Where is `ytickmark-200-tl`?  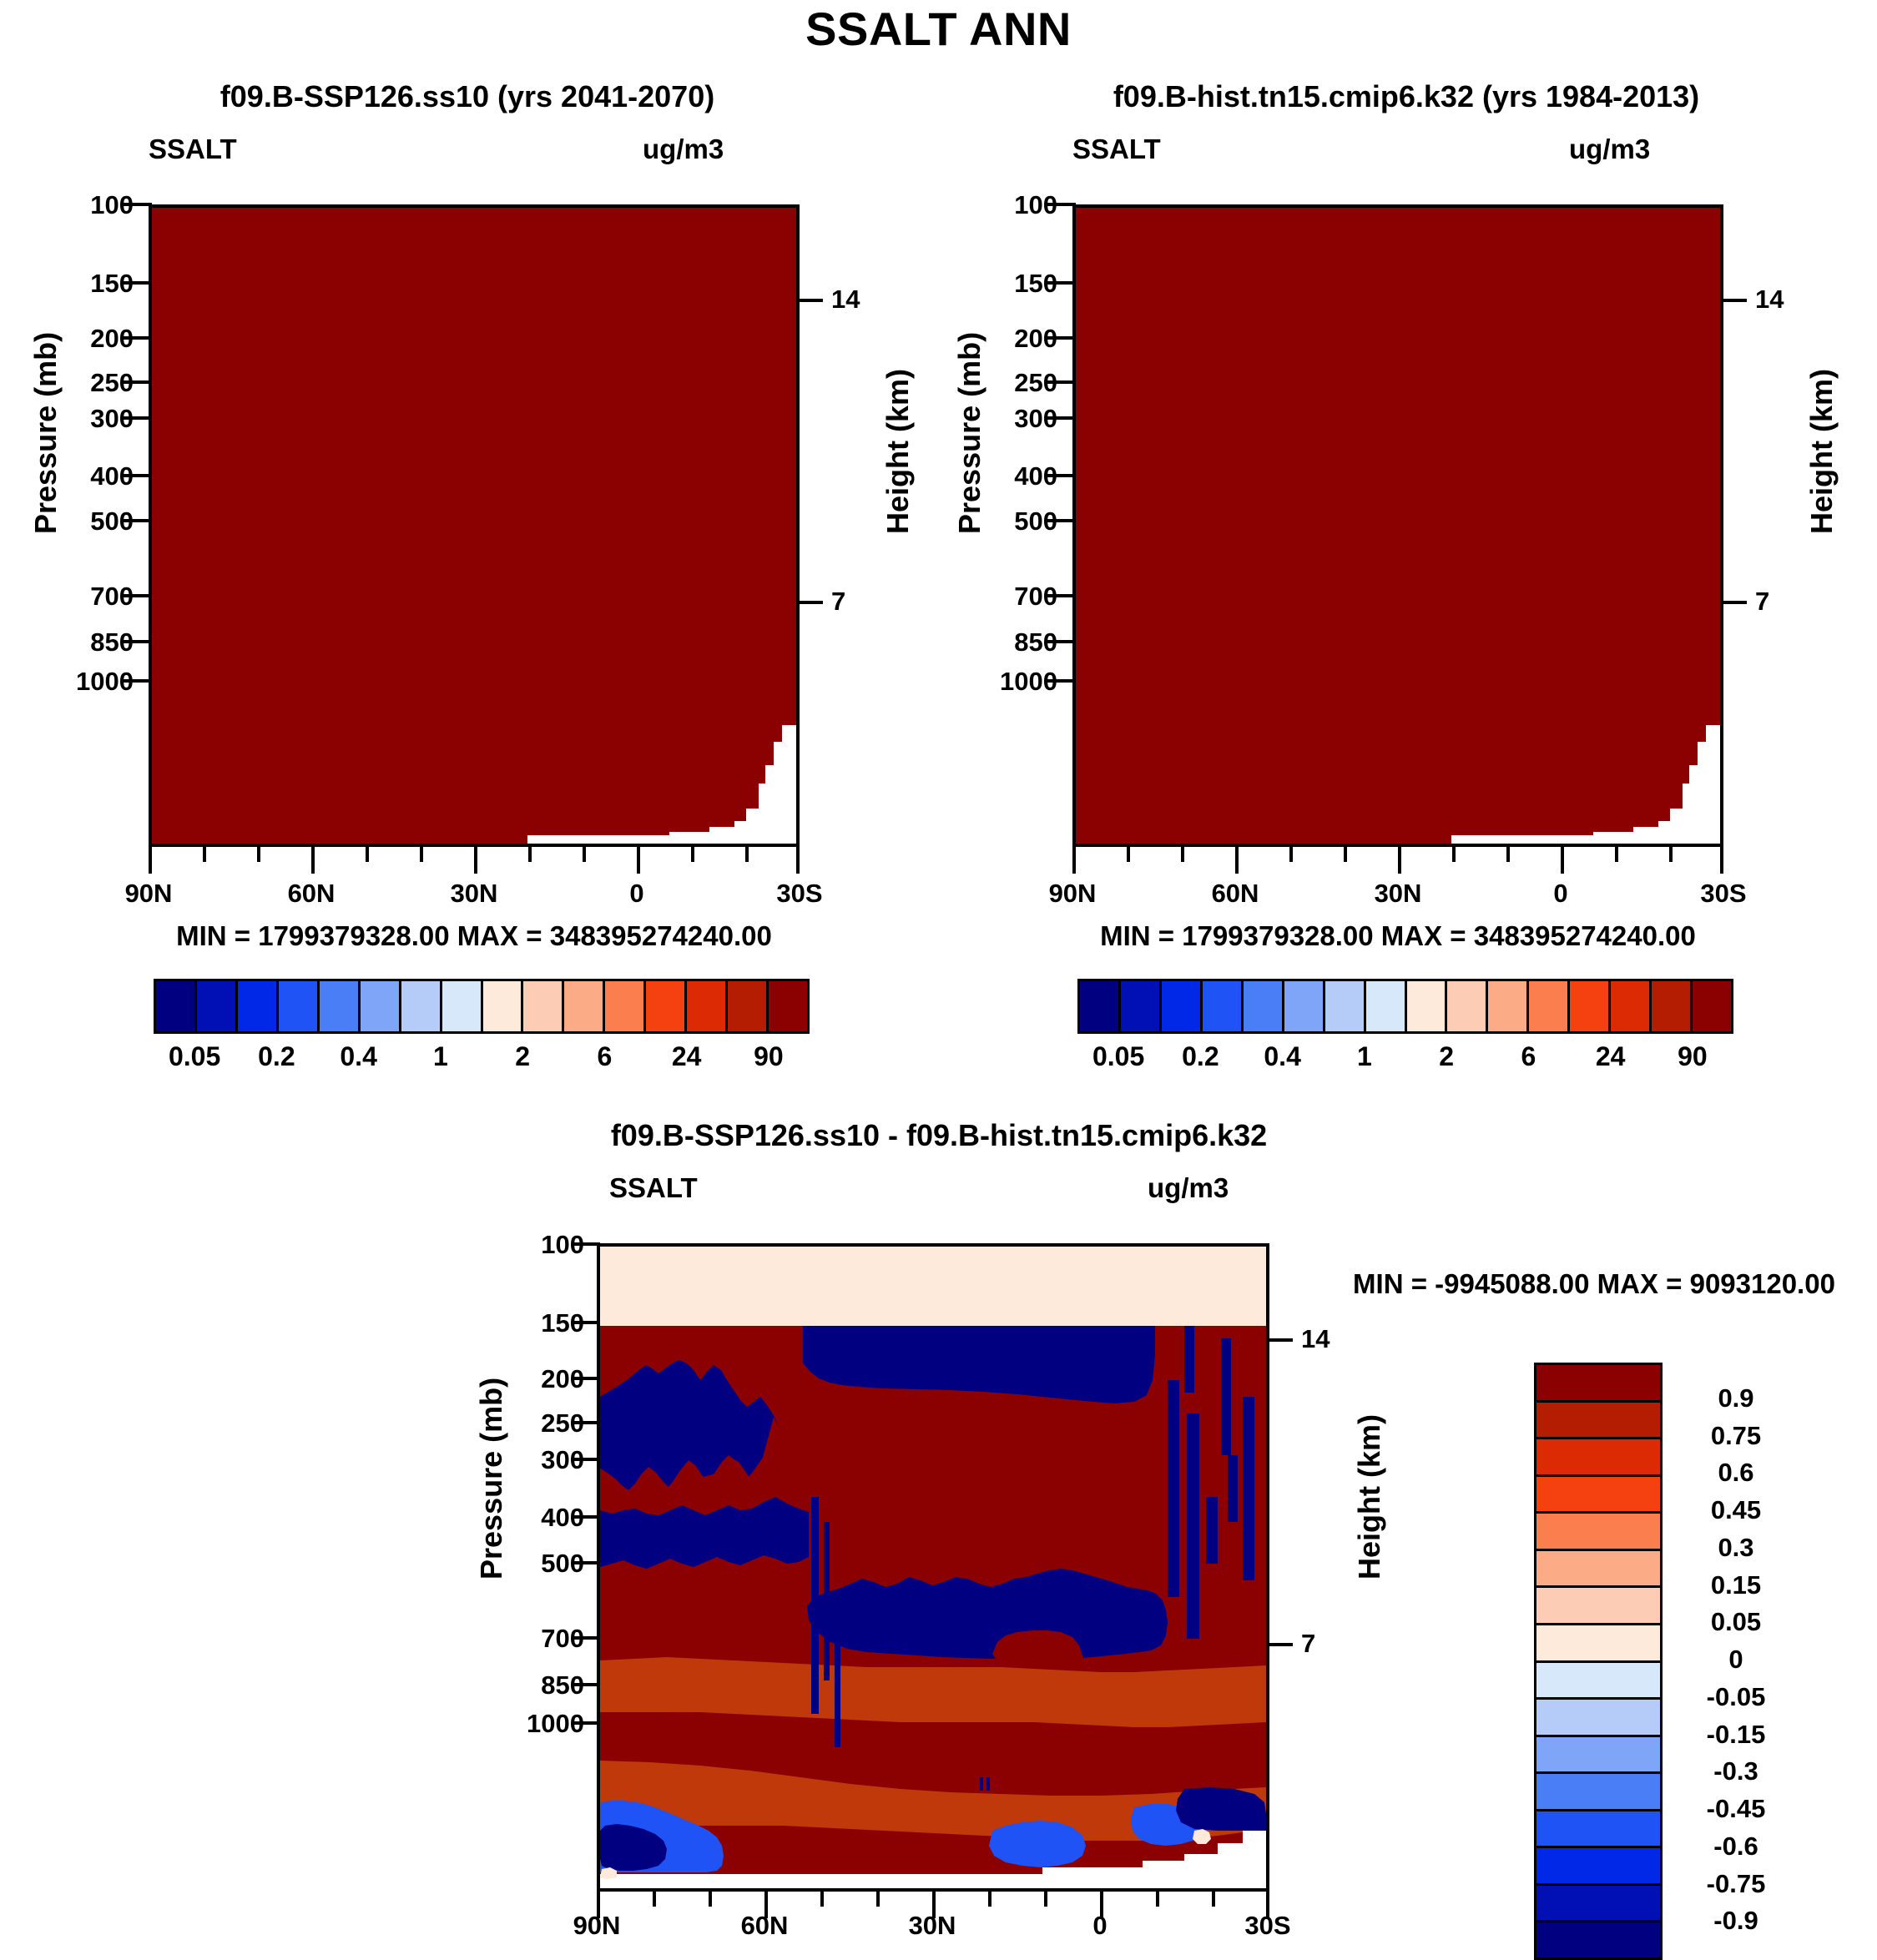
ytickmark-200-tl is located at coordinates (138, 338).